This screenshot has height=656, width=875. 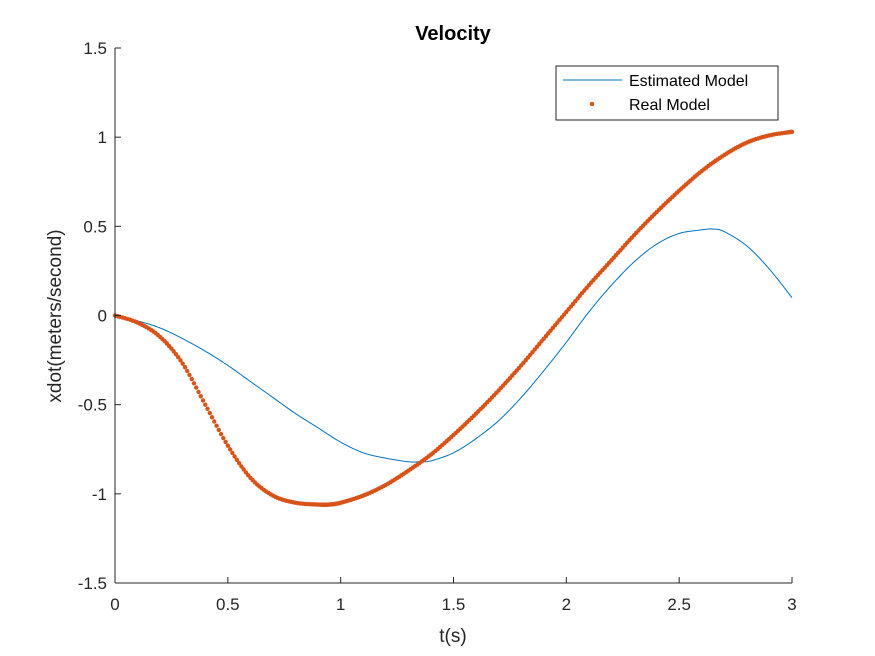 What do you see at coordinates (102, 137) in the screenshot?
I see `y-tick-label: 1` at bounding box center [102, 137].